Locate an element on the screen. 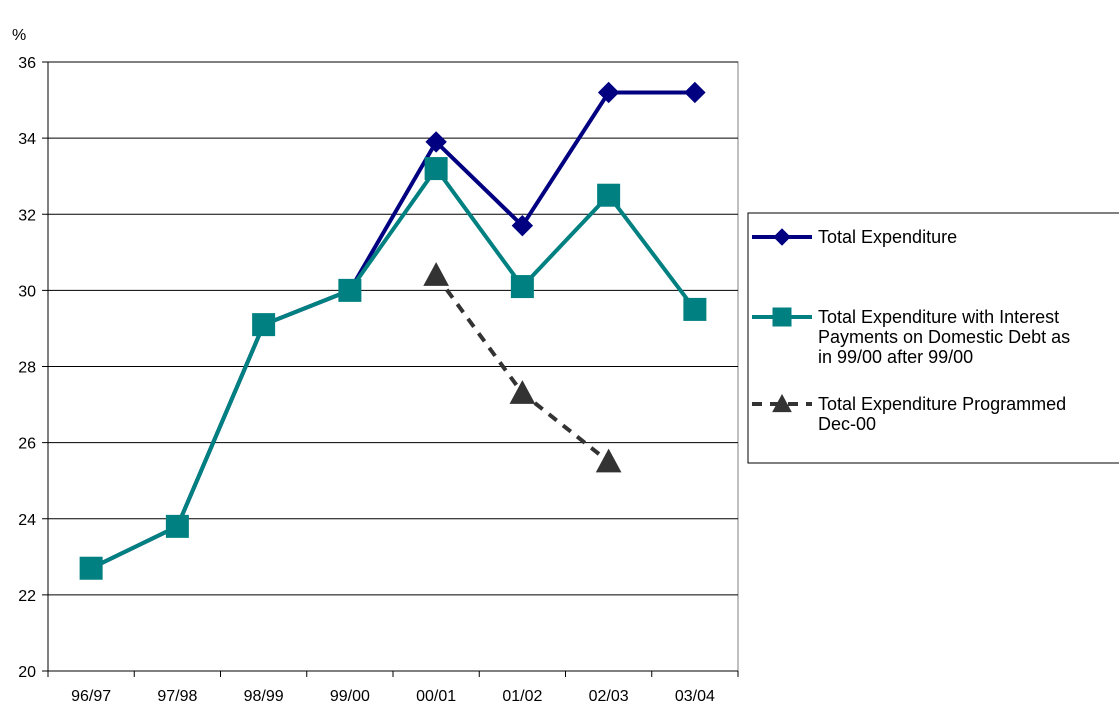  legend-entry-1: Total Expenditure is located at coordinates (854, 237).